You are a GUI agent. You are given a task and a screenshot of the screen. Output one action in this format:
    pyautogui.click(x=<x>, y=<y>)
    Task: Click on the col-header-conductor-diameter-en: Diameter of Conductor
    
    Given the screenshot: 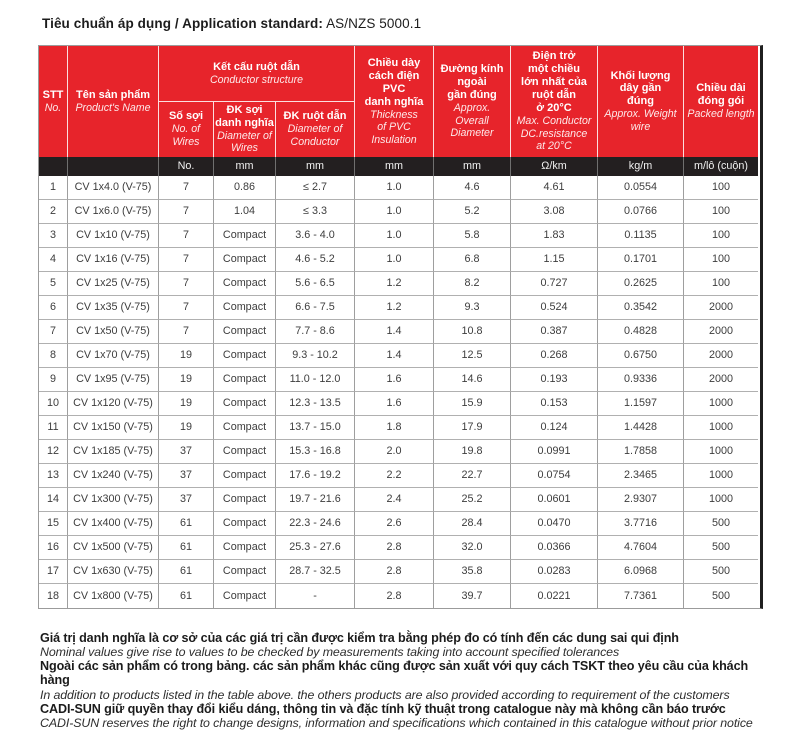 What is the action you would take?
    pyautogui.click(x=315, y=135)
    